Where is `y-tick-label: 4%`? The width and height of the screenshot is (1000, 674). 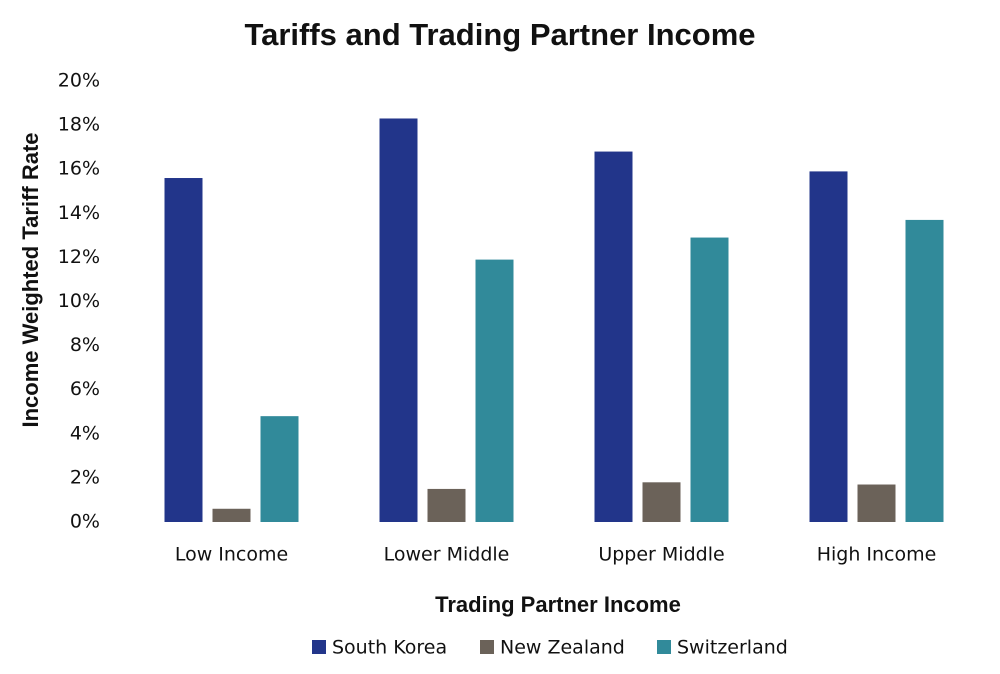 y-tick-label: 4% is located at coordinates (85, 433).